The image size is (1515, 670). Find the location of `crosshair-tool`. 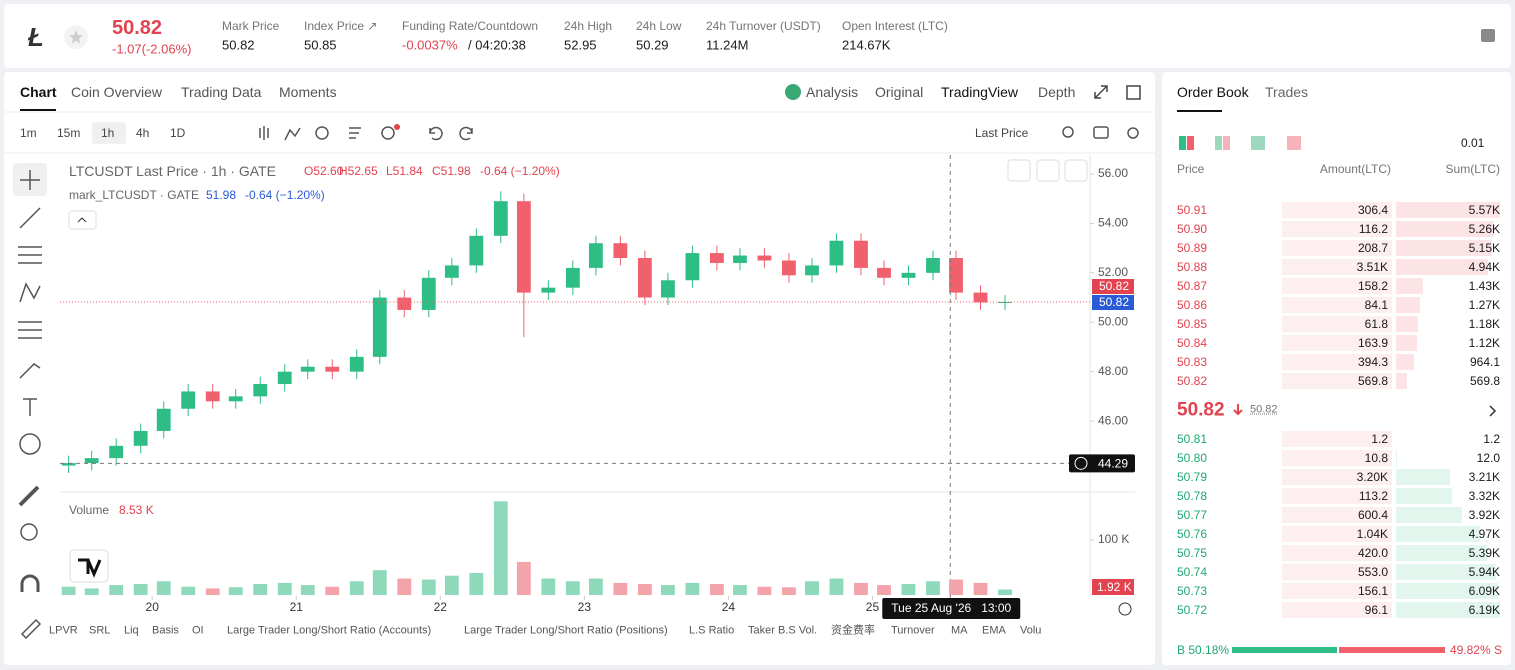

crosshair-tool is located at coordinates (30, 180).